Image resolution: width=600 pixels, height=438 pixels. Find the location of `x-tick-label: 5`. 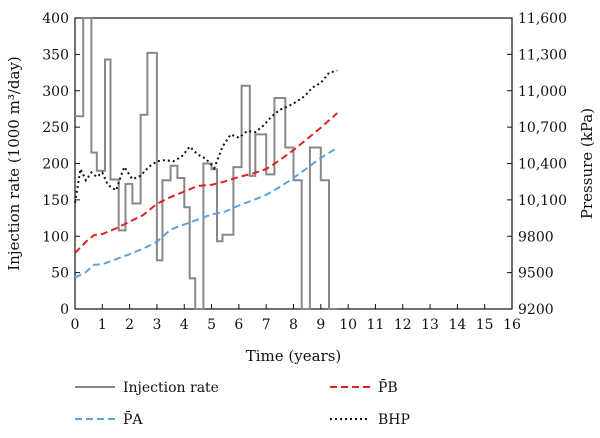

x-tick-label: 5 is located at coordinates (211, 325).